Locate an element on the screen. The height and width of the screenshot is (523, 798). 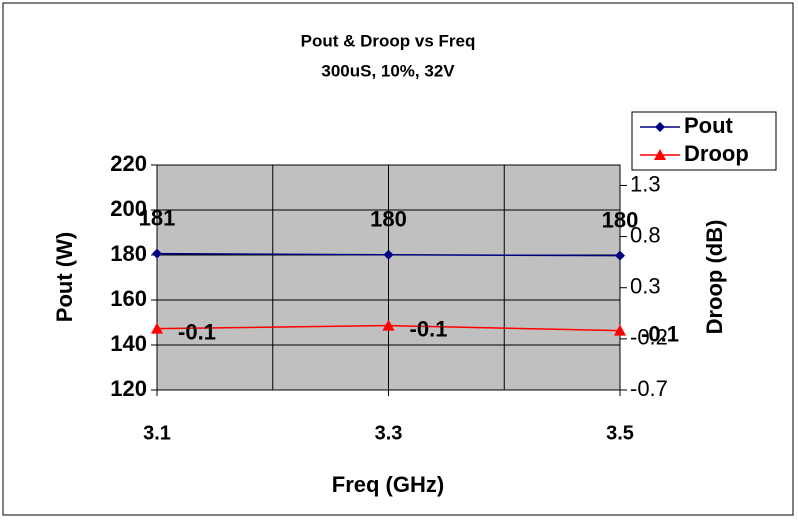
data-label: 181 is located at coordinates (157, 217).